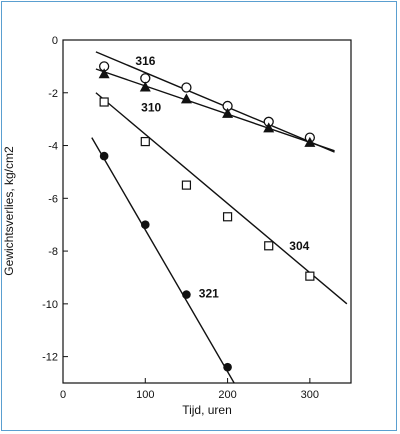 This screenshot has width=400, height=434. What do you see at coordinates (53, 199) in the screenshot?
I see `y-tick-label: -6` at bounding box center [53, 199].